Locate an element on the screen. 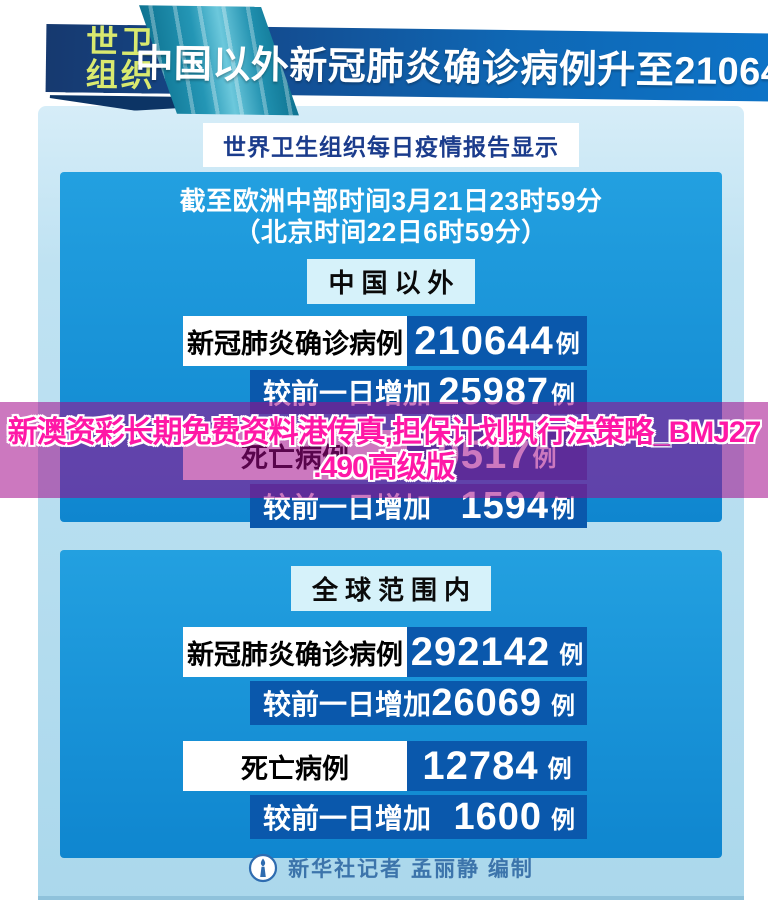 This screenshot has height=900, width=768. source-label: 世界卫生组织每日疫情报告显示 is located at coordinates (391, 145).